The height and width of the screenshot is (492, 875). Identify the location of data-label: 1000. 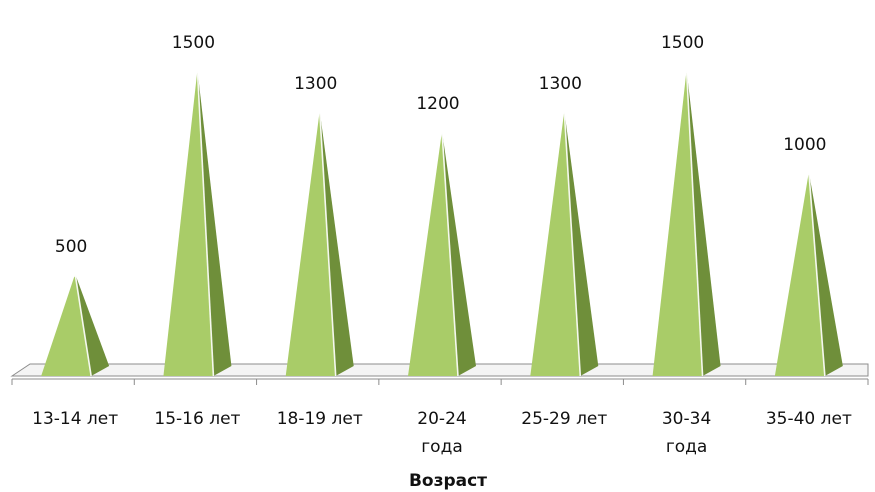
(804, 145).